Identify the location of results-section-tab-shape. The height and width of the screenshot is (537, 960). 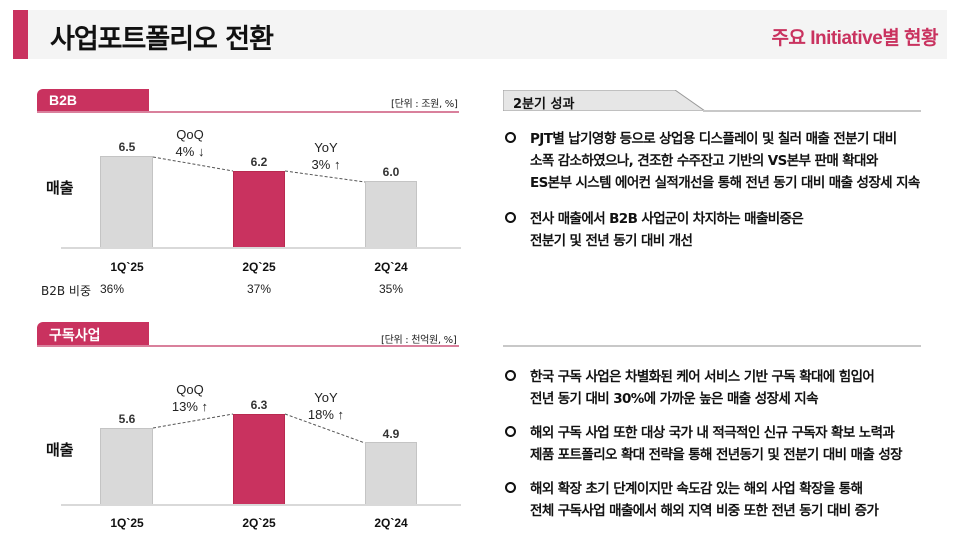
(604, 100).